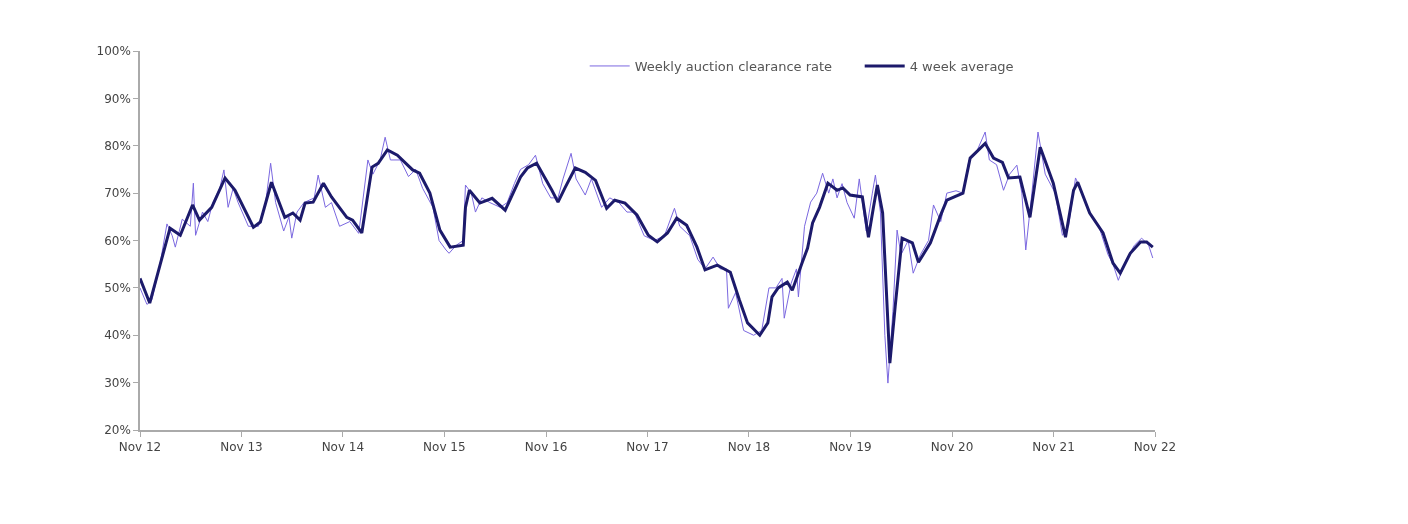 The image size is (1408, 524). Describe the element at coordinates (1155, 447) in the screenshot. I see `x-tick-label: Nov 22` at that location.